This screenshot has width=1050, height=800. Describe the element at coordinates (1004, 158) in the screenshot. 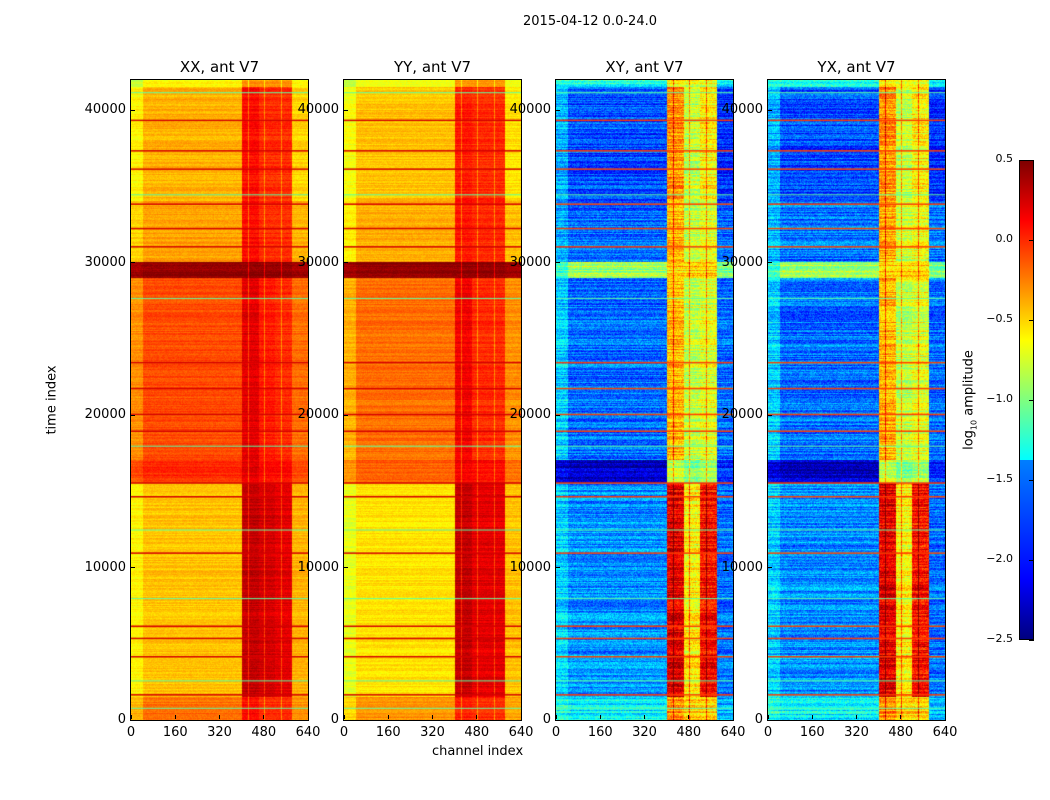

I see `colorbar-tick-label: 0.5` at that location.